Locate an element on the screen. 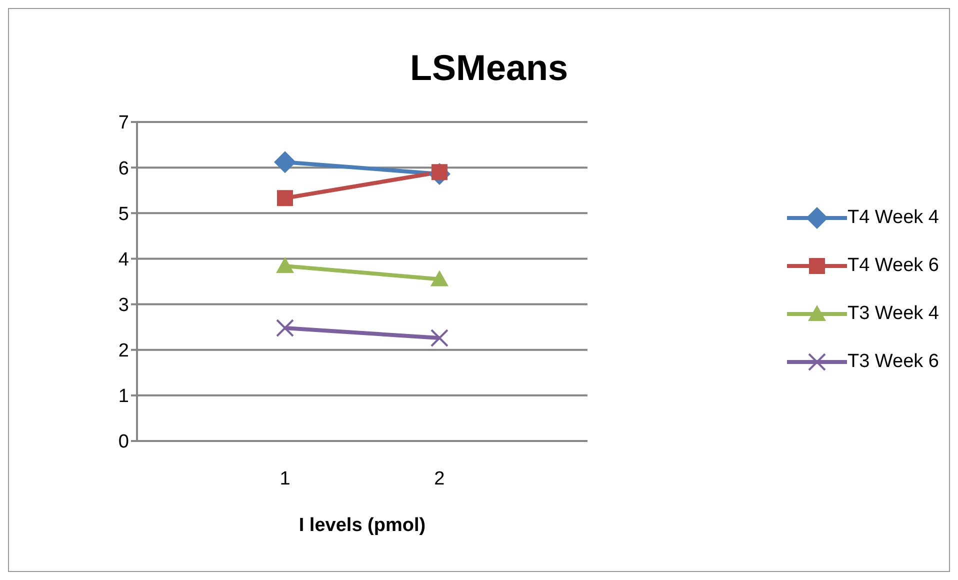 This screenshot has height=580, width=958. legend-label: T3 Week 4 is located at coordinates (893, 314).